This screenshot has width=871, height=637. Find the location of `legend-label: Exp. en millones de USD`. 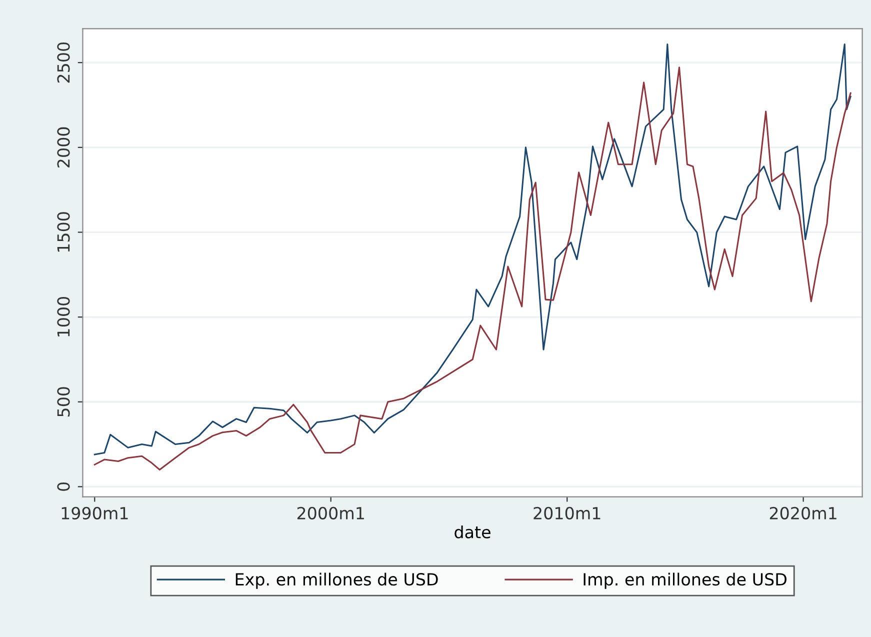

legend-label: Exp. en millones de USD is located at coordinates (337, 580).